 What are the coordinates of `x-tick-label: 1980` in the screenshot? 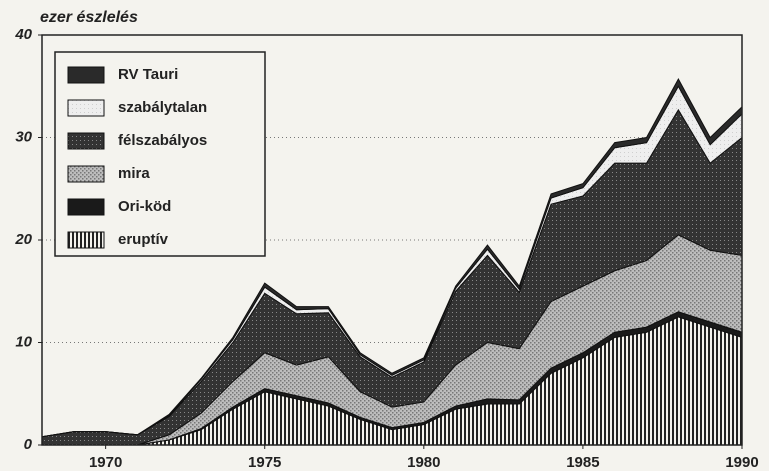 It's located at (423, 462).